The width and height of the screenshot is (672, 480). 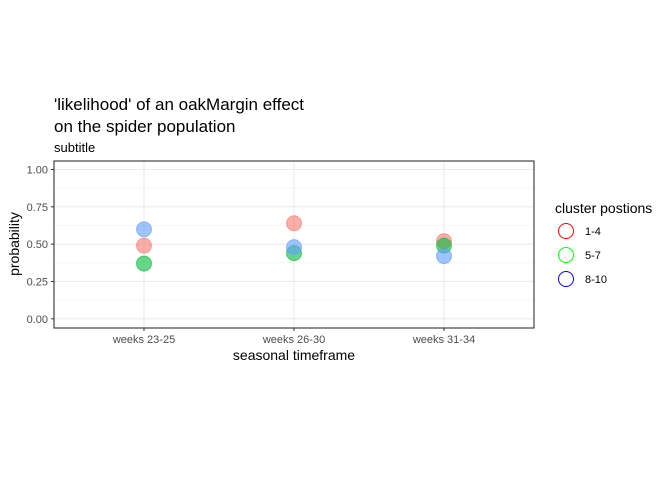 I want to click on legend-label: 1-4, so click(x=593, y=232).